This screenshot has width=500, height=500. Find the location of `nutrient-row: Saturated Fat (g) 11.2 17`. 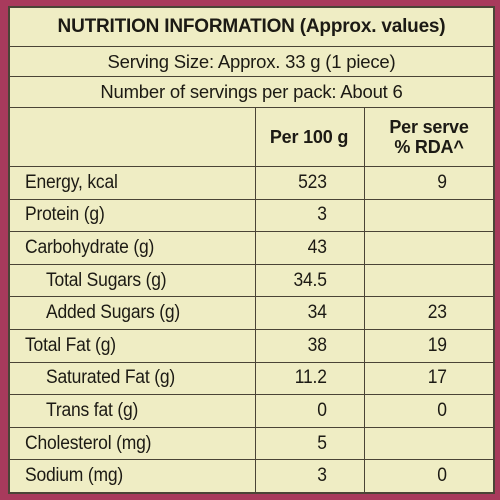

nutrient-row: Saturated Fat (g) 11.2 17 is located at coordinates (251, 378).